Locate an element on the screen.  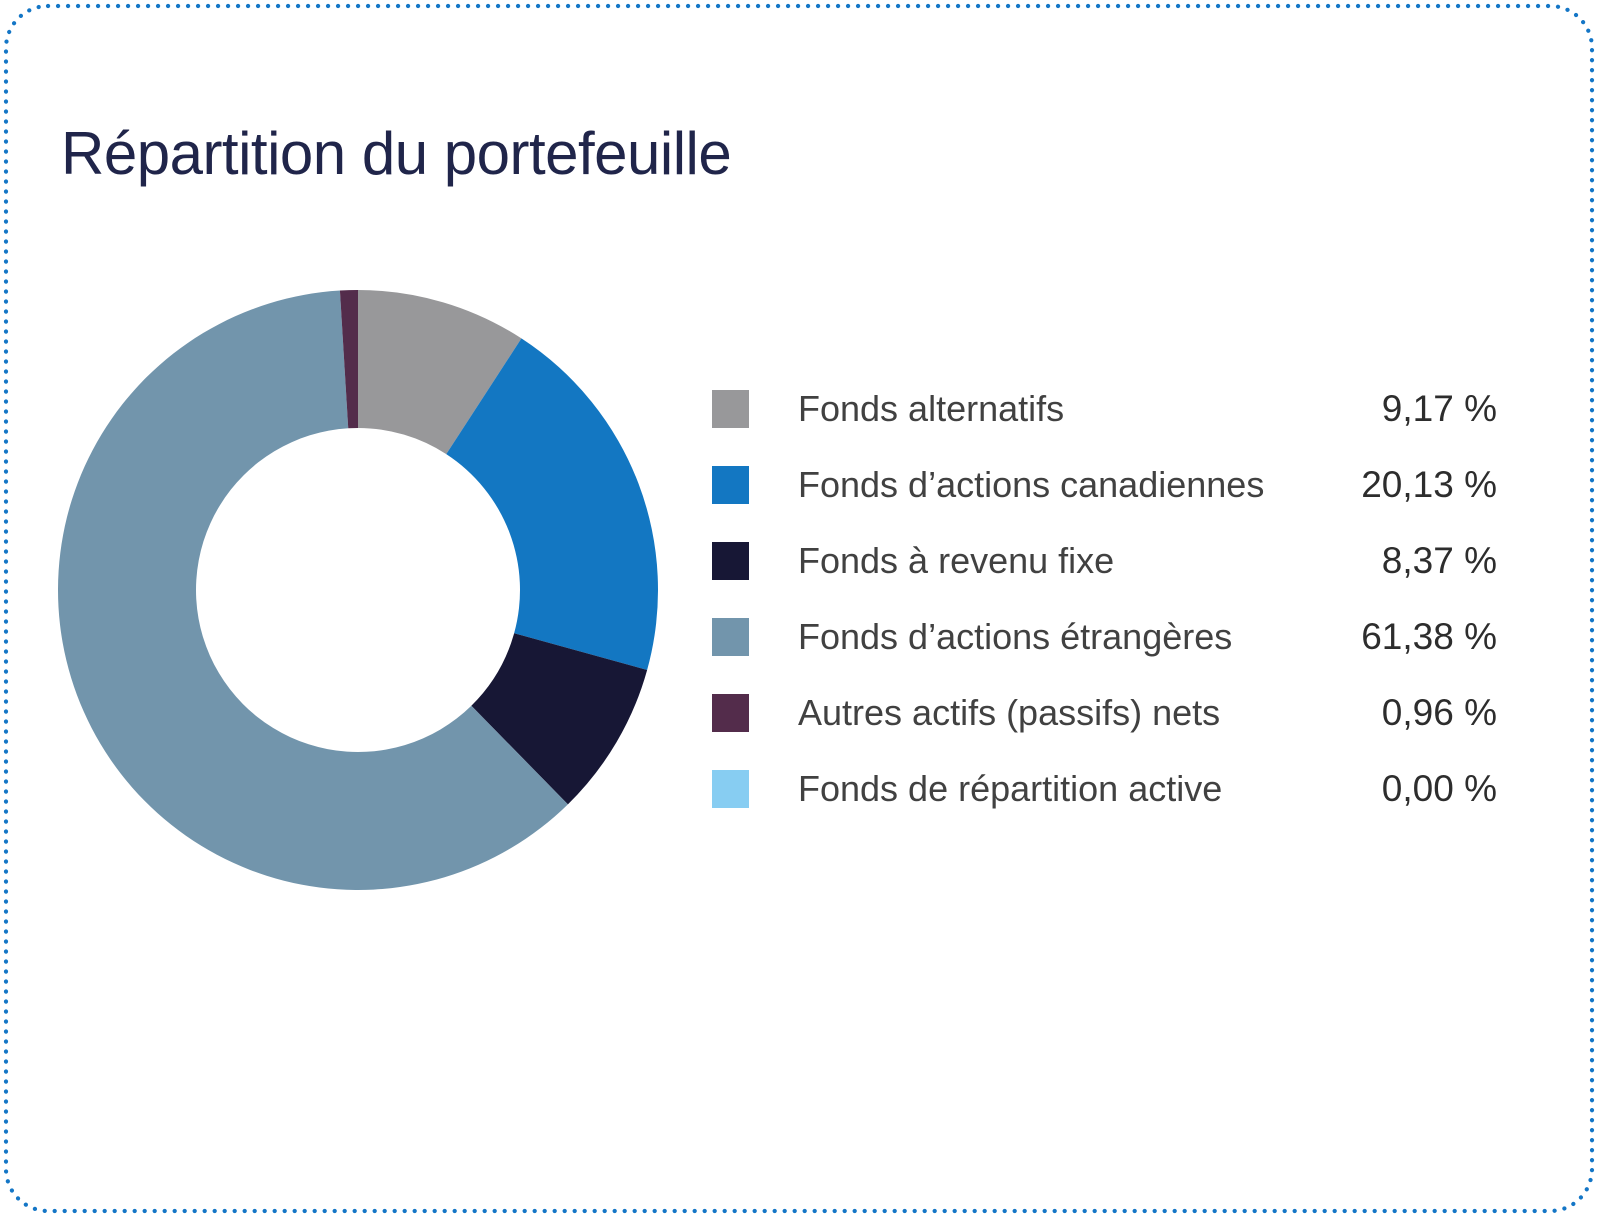
legend-item: Fonds alternatifs 9,17 % is located at coordinates (1104, 409).